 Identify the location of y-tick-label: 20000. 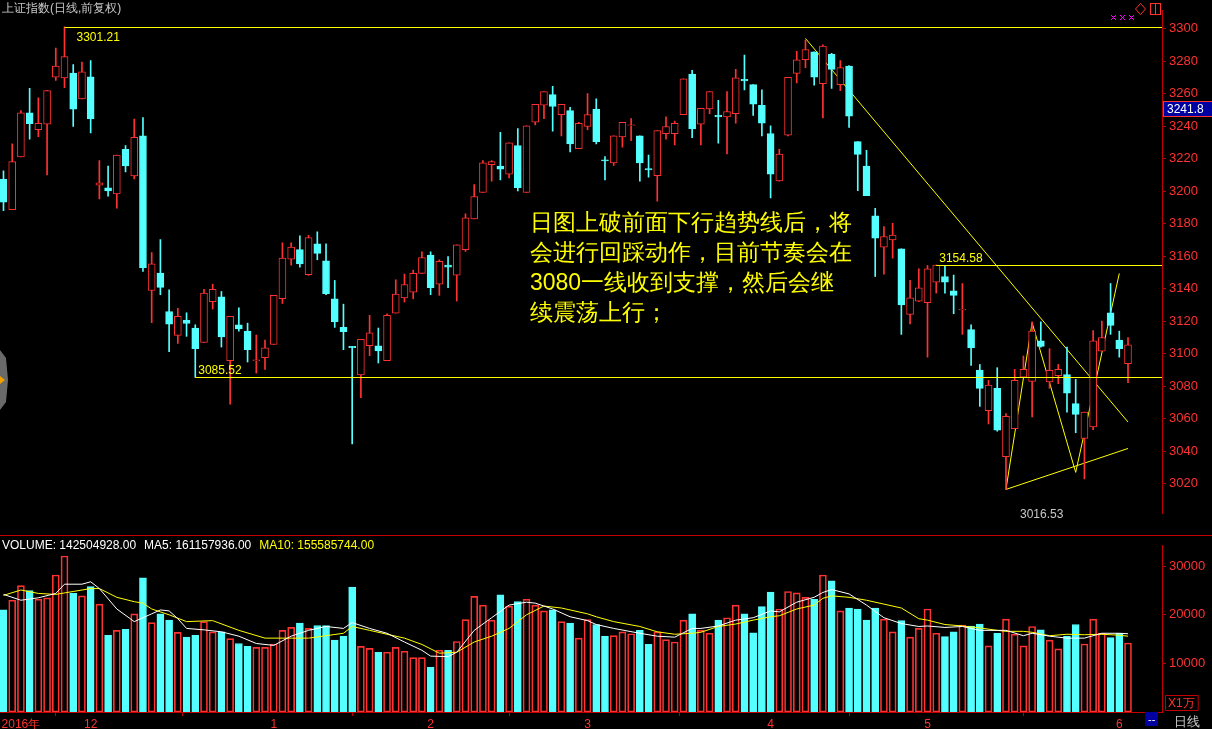
(1187, 614).